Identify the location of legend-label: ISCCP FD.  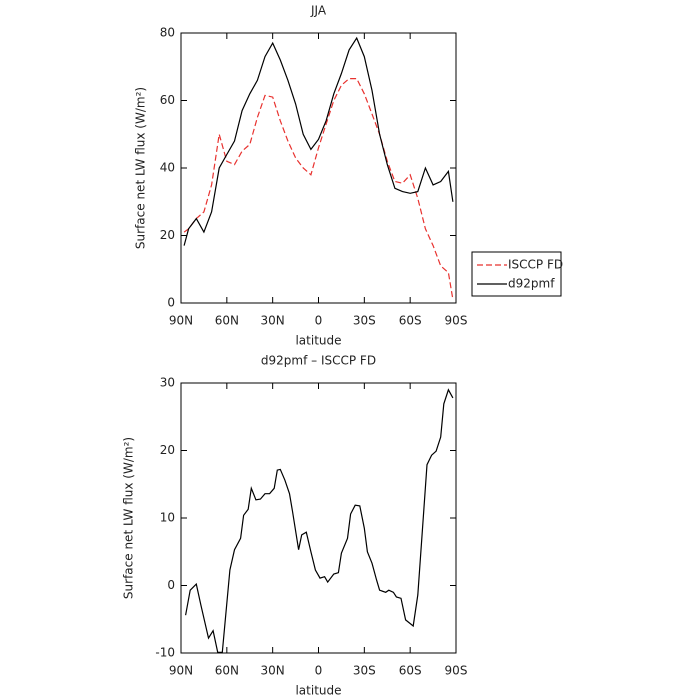
(535, 265).